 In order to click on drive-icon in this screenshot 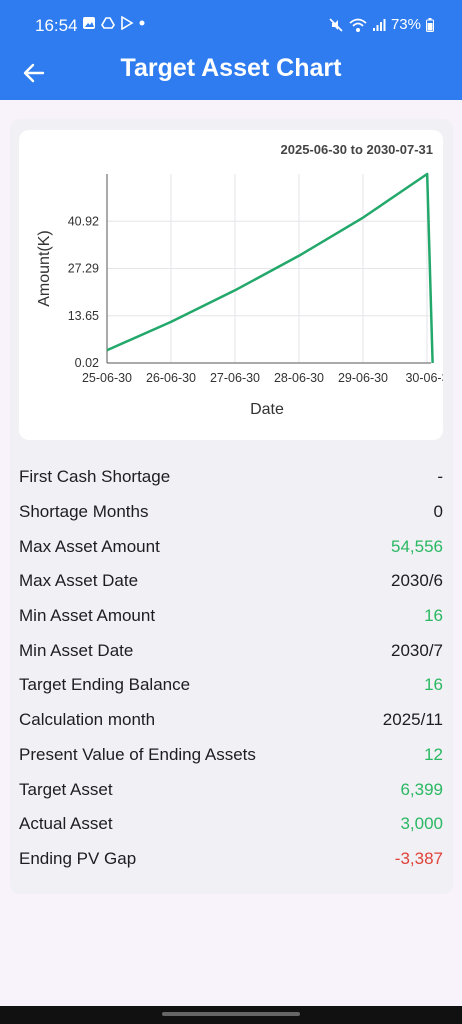, I will do `click(108, 23)`.